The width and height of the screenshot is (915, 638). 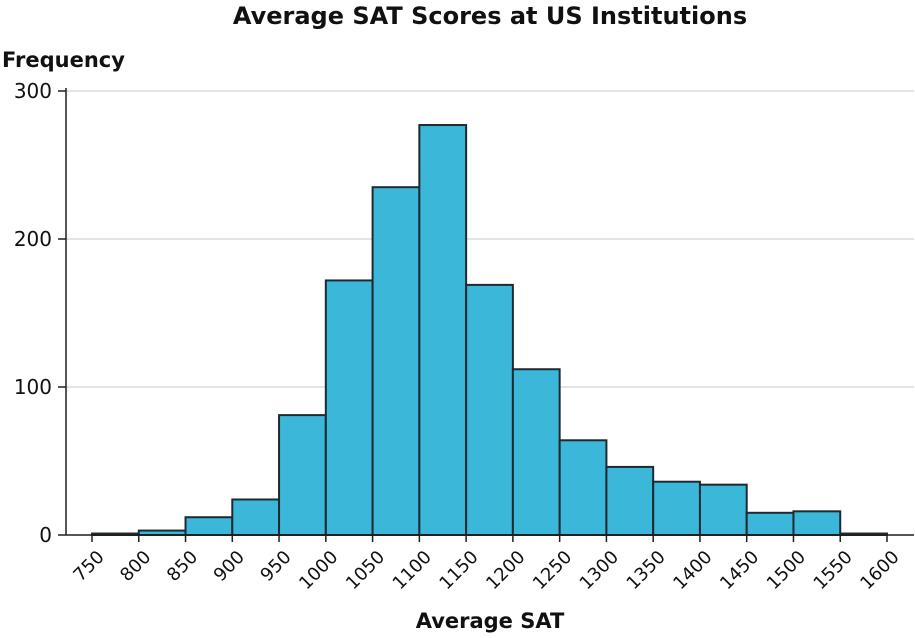 I want to click on x-tick-label: 1500, so click(x=786, y=570).